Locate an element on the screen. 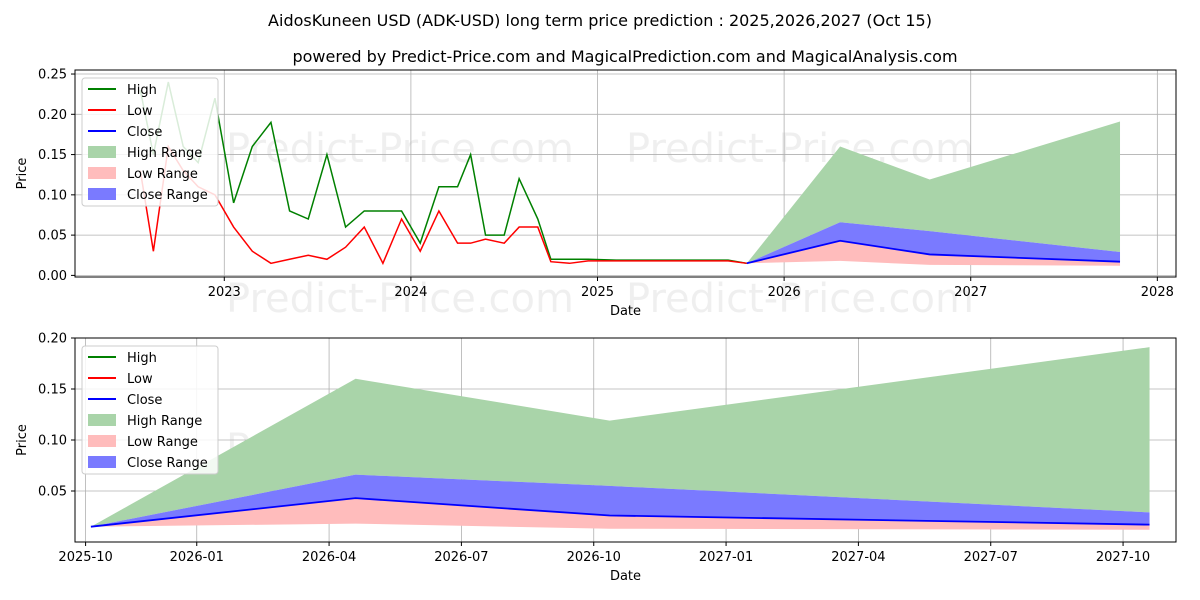  p0-xtick-label-2: 2025 is located at coordinates (597, 292).